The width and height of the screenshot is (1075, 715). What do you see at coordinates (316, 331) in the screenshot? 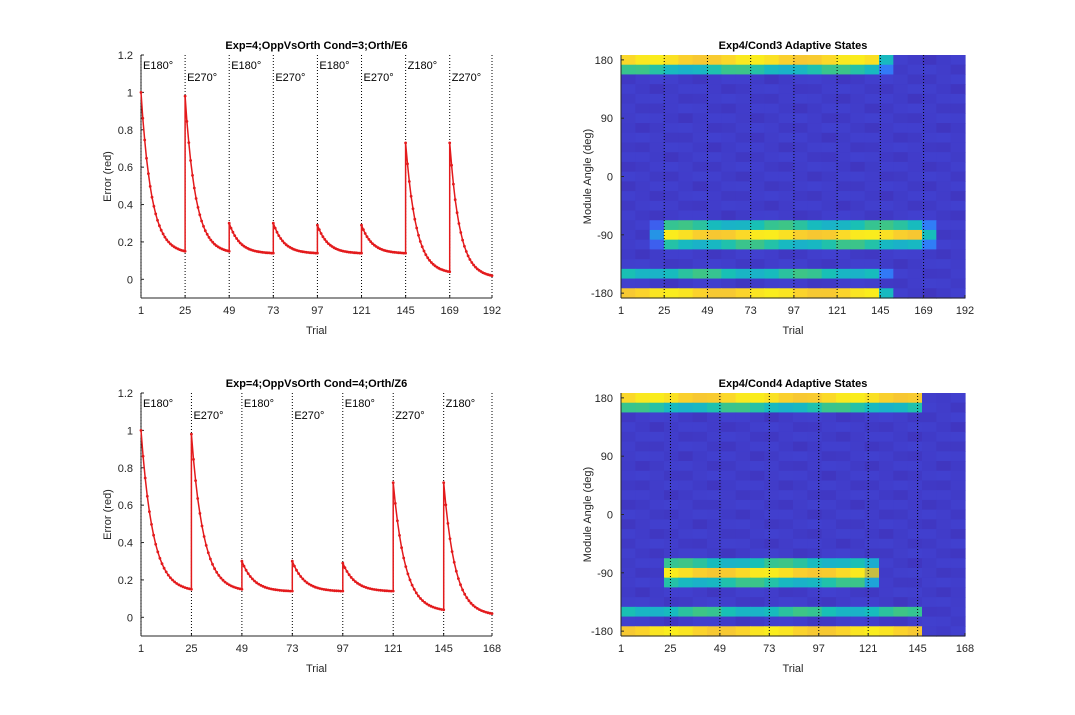
I see `x-axis-label: Trial` at bounding box center [316, 331].